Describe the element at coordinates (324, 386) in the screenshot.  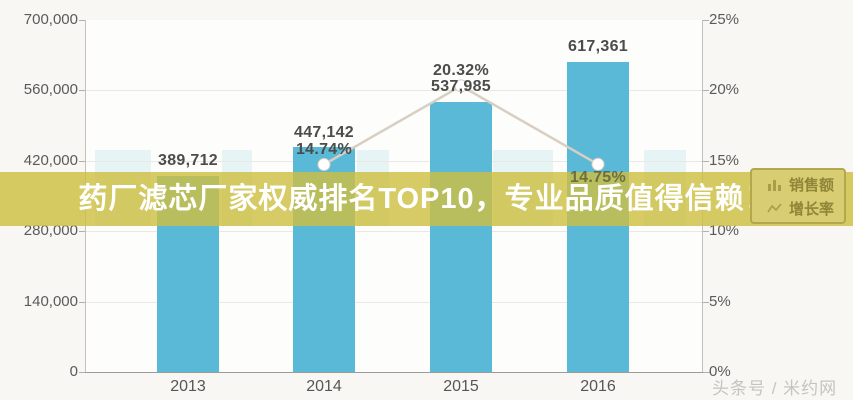
I see `x-axis-label-2014: 2014` at that location.